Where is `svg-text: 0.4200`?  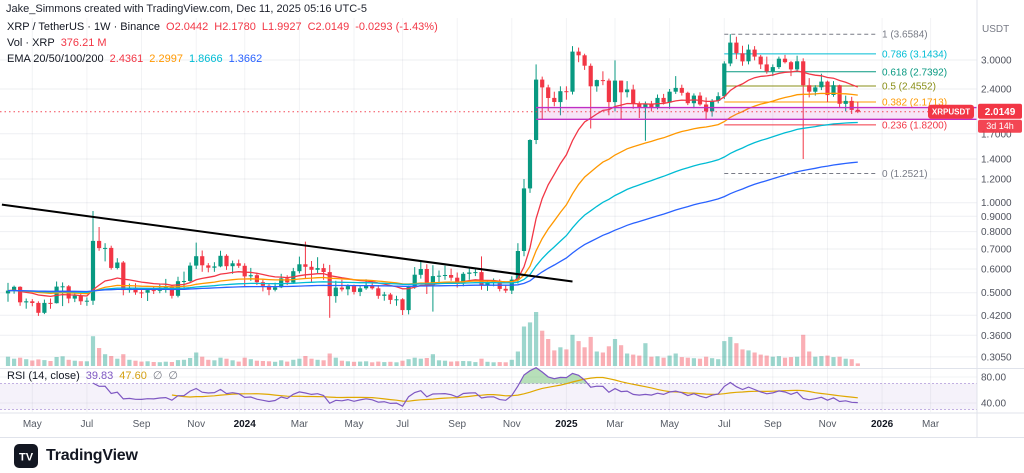 svg-text: 0.4200 is located at coordinates (996, 316).